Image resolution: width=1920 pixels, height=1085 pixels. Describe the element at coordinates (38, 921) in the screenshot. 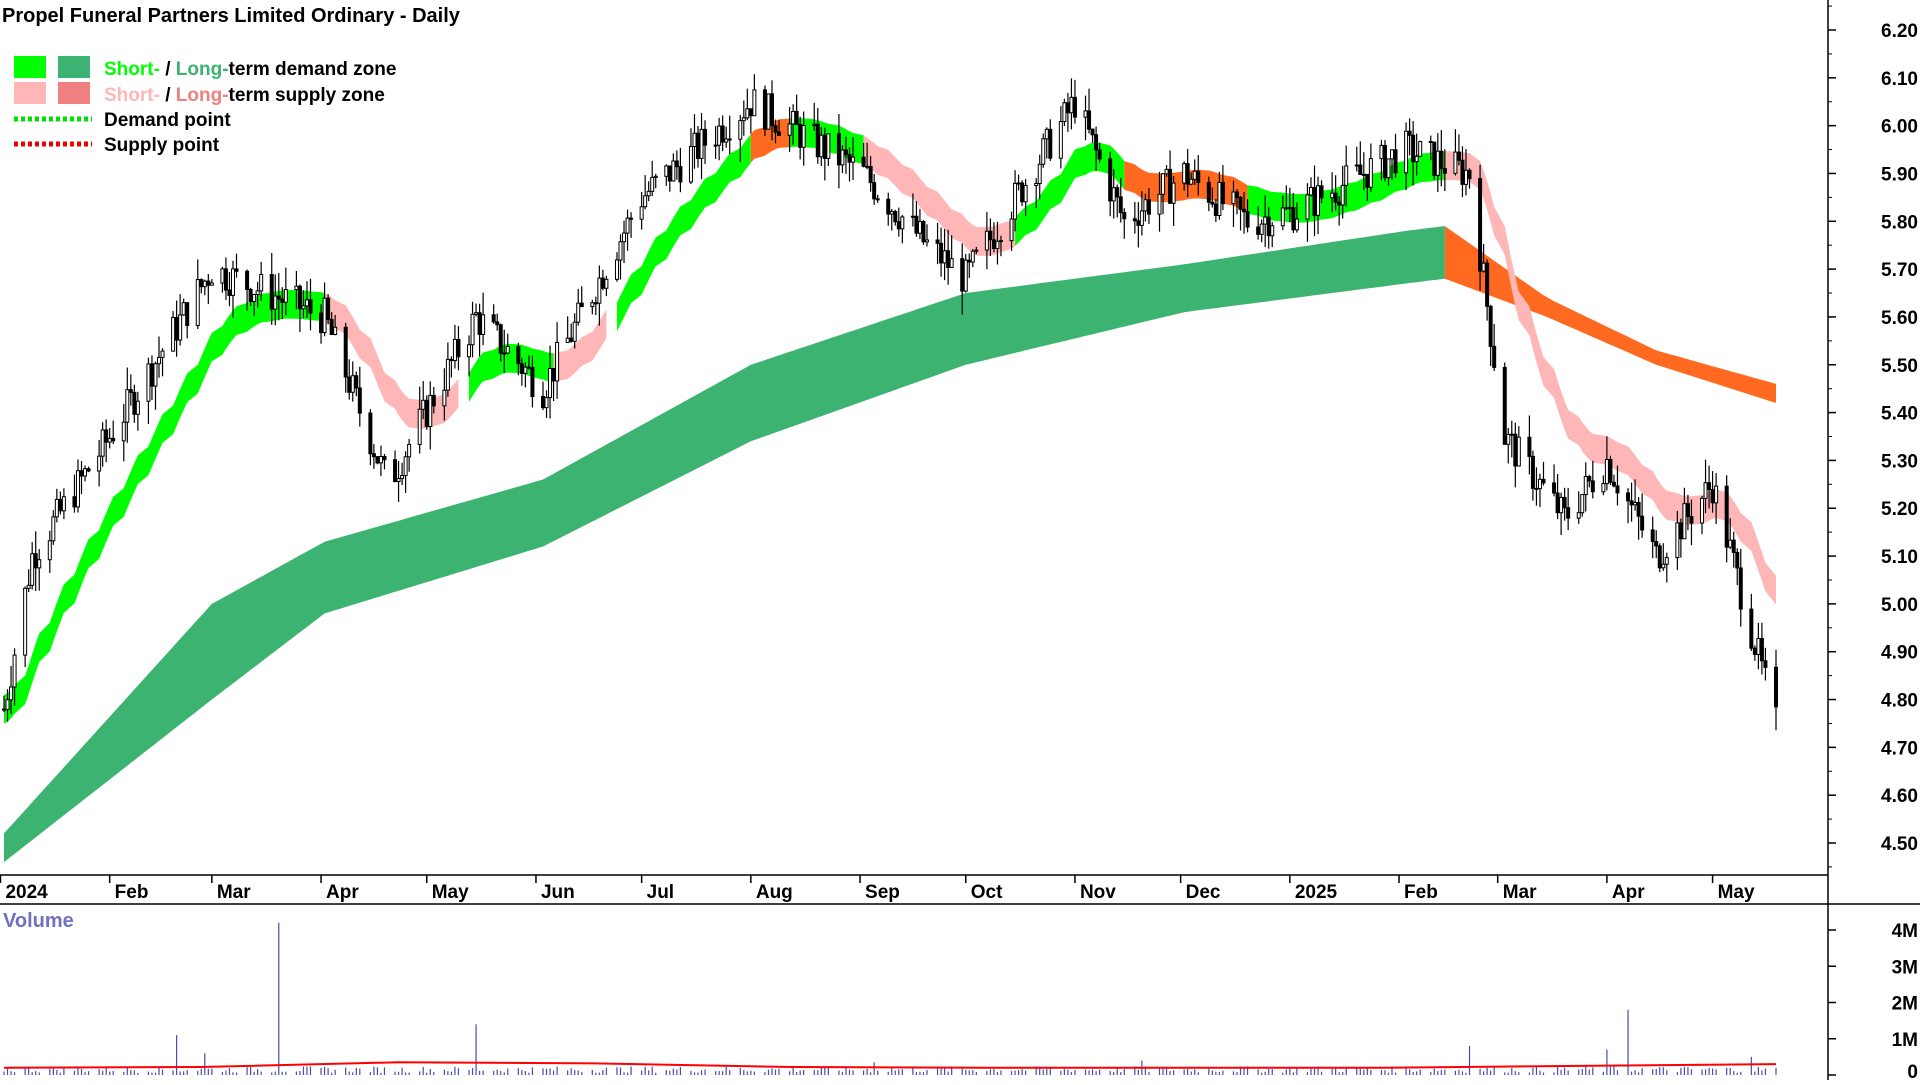

I see `volume-title: Volume` at that location.